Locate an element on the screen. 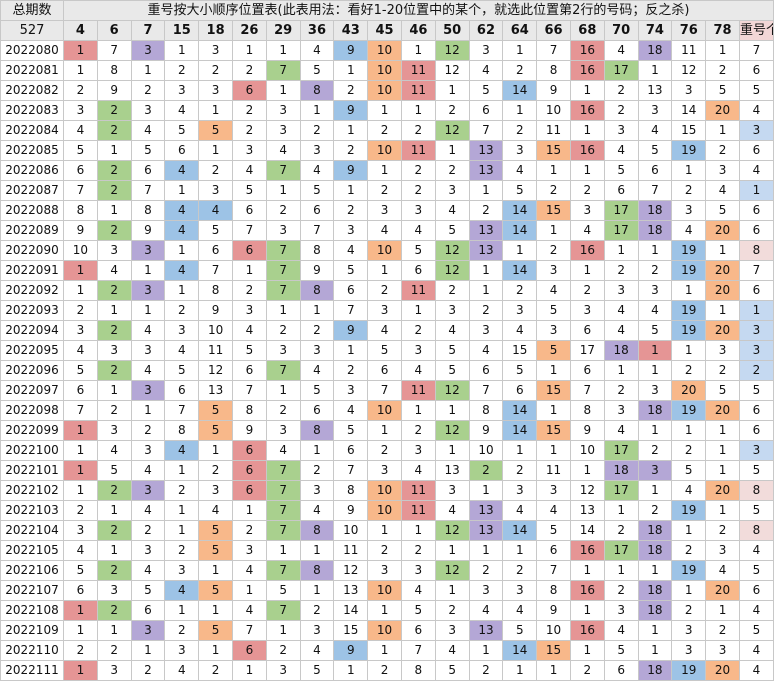  table-row: 2022101 1 5 4 1 2 6 7 2 7 3 4 13 2 2 11 1 18 3 5 1 5 is located at coordinates (387, 470).